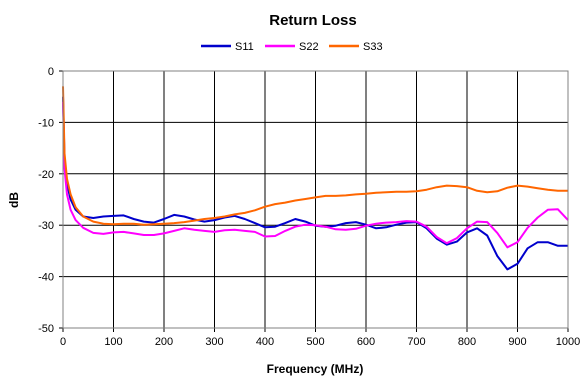 The height and width of the screenshot is (381, 585). Describe the element at coordinates (292, 47) in the screenshot. I see `legend: S11 S22 S33` at that location.